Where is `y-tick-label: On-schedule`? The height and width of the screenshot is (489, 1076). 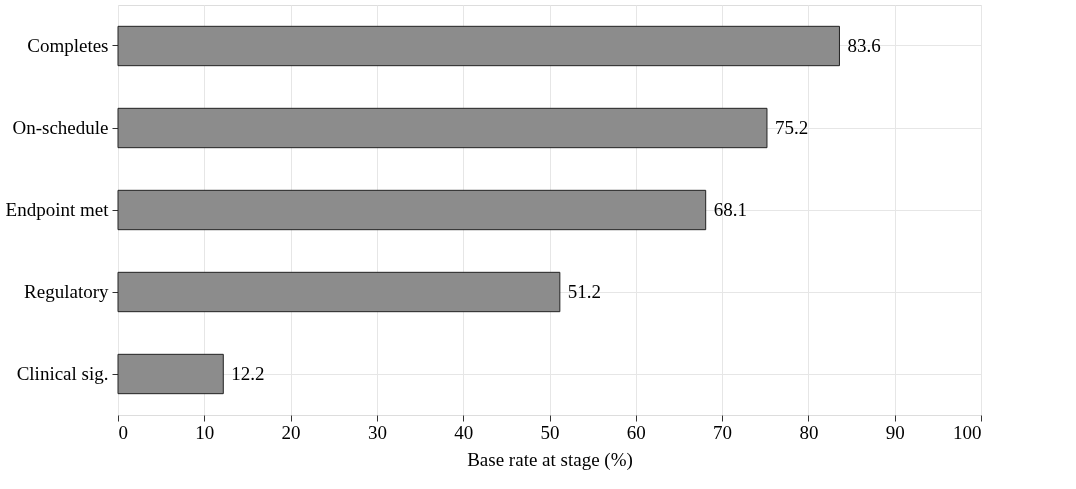
y-tick-label: On-schedule is located at coordinates (60, 127).